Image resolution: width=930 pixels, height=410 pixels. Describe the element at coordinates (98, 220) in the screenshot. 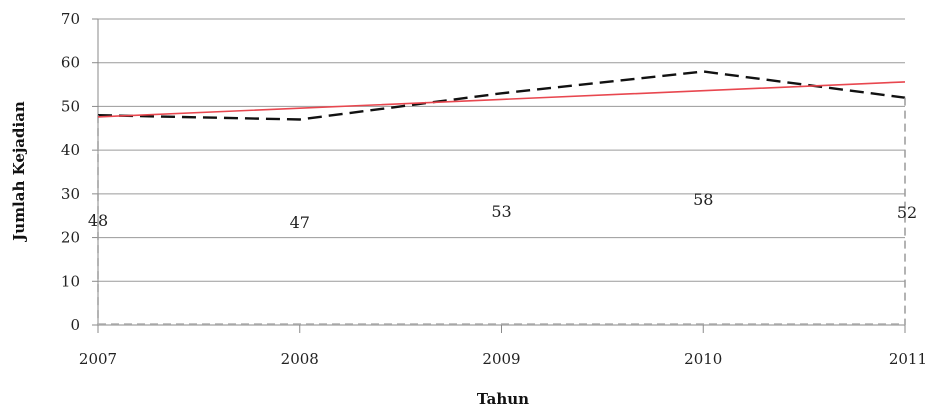

I see `data-label-2007: 48` at that location.